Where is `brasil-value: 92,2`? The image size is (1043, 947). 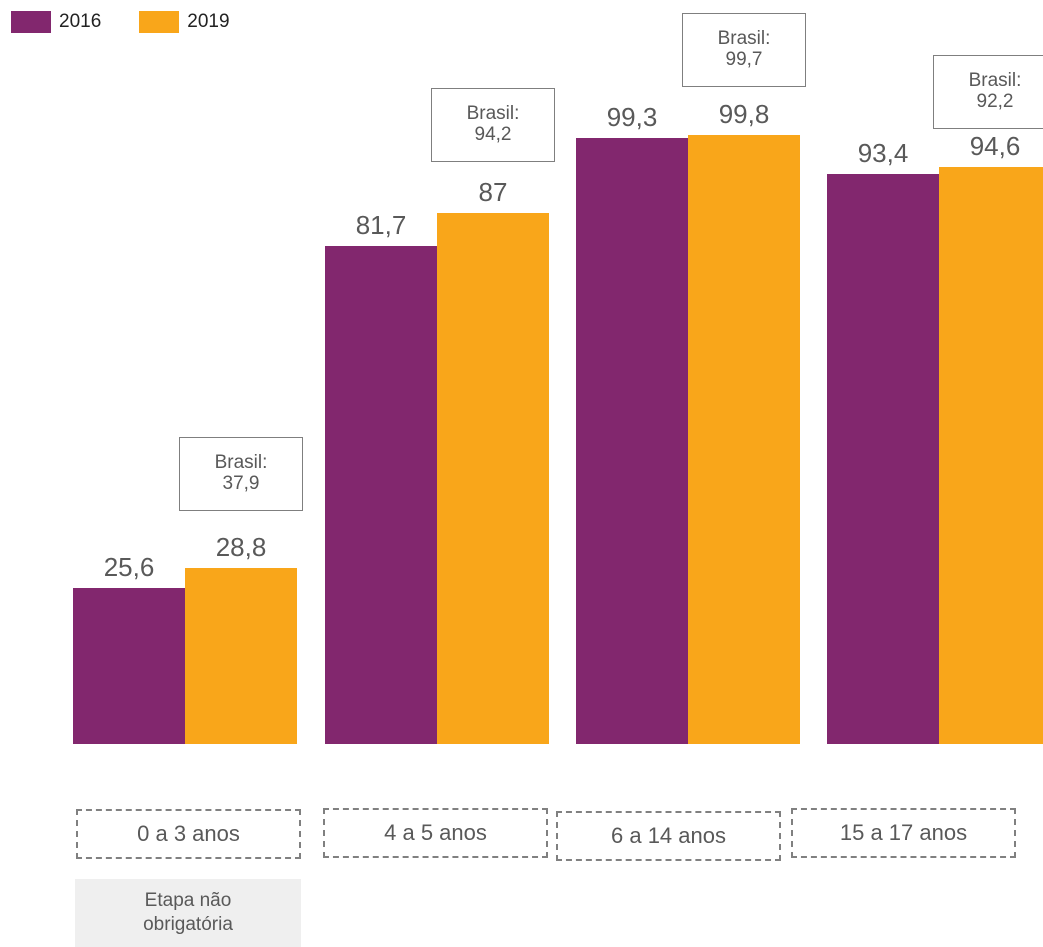 brasil-value: 92,2 is located at coordinates (995, 101).